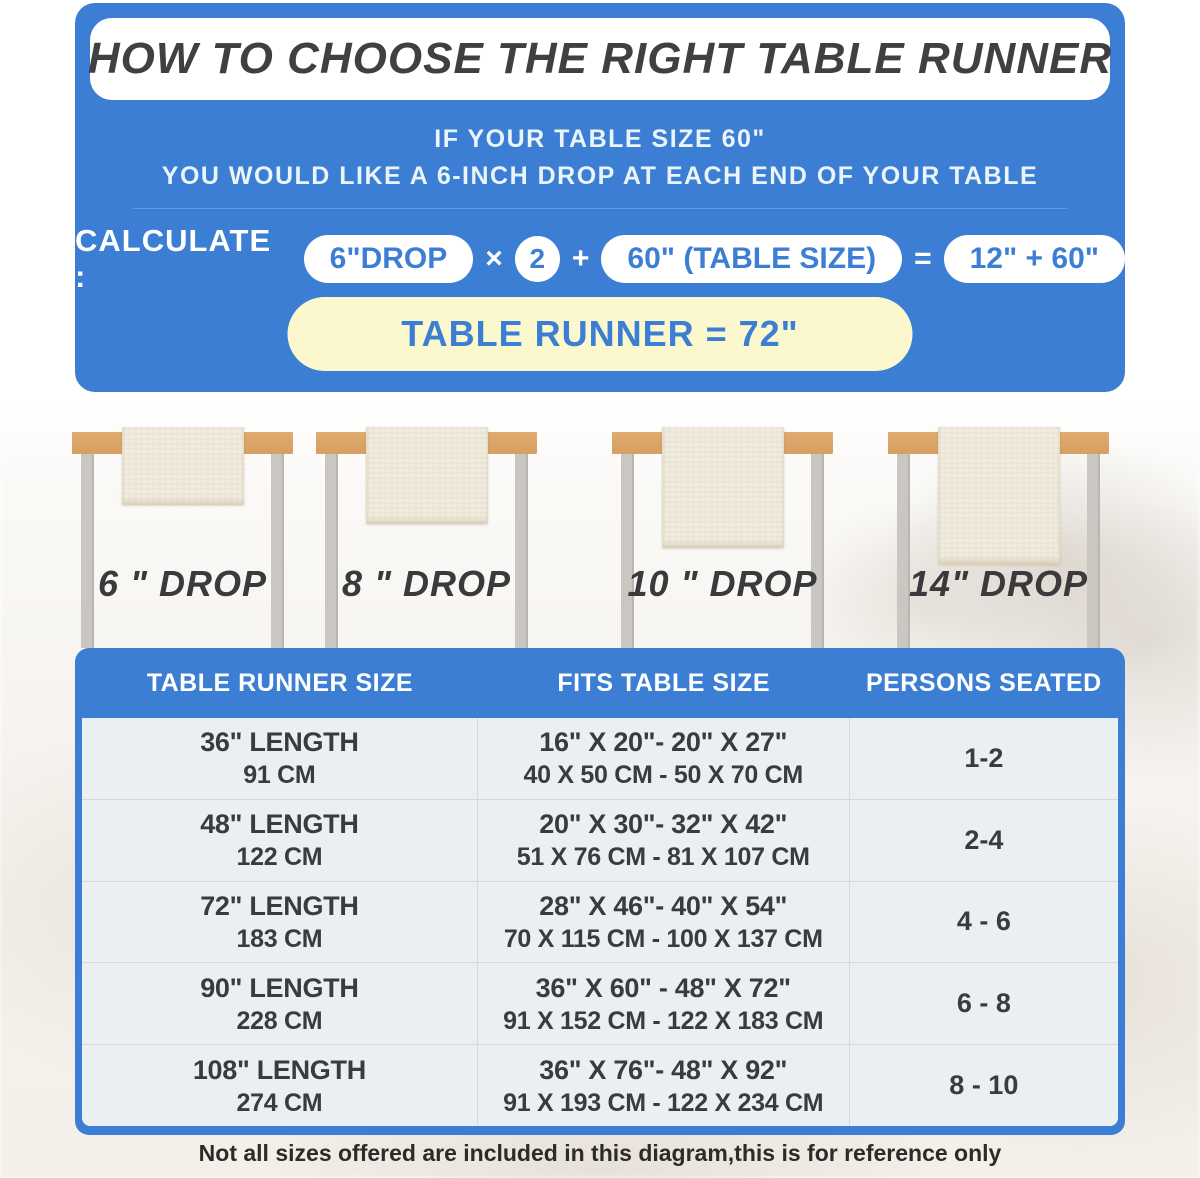  What do you see at coordinates (280, 1004) in the screenshot?
I see `runner-size-cell: 90" LENGTH 228 CM` at bounding box center [280, 1004].